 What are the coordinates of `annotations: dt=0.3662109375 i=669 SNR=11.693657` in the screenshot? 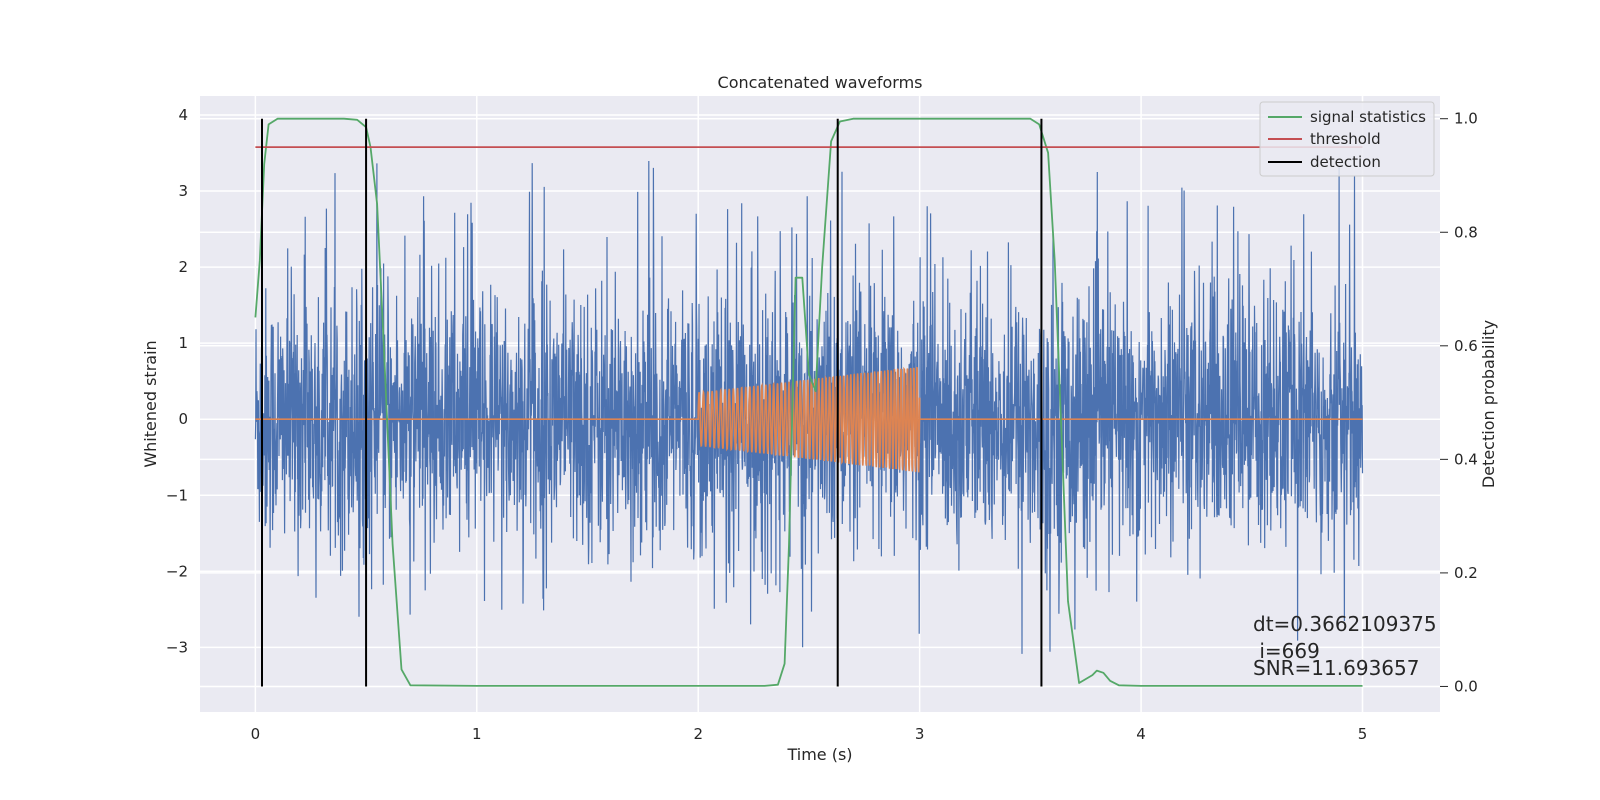 It's located at (1345, 646).